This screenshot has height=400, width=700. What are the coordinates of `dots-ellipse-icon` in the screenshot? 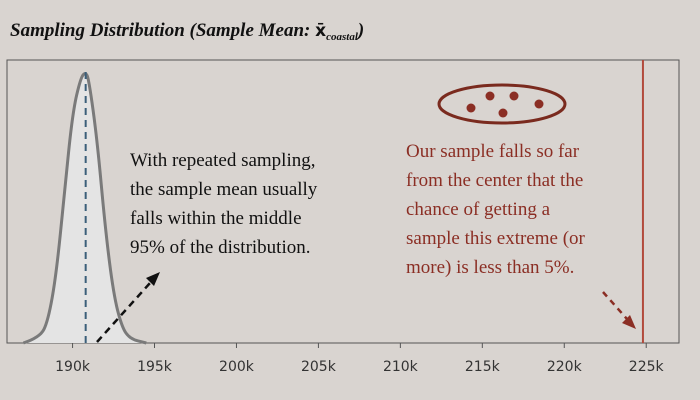 It's located at (502, 104).